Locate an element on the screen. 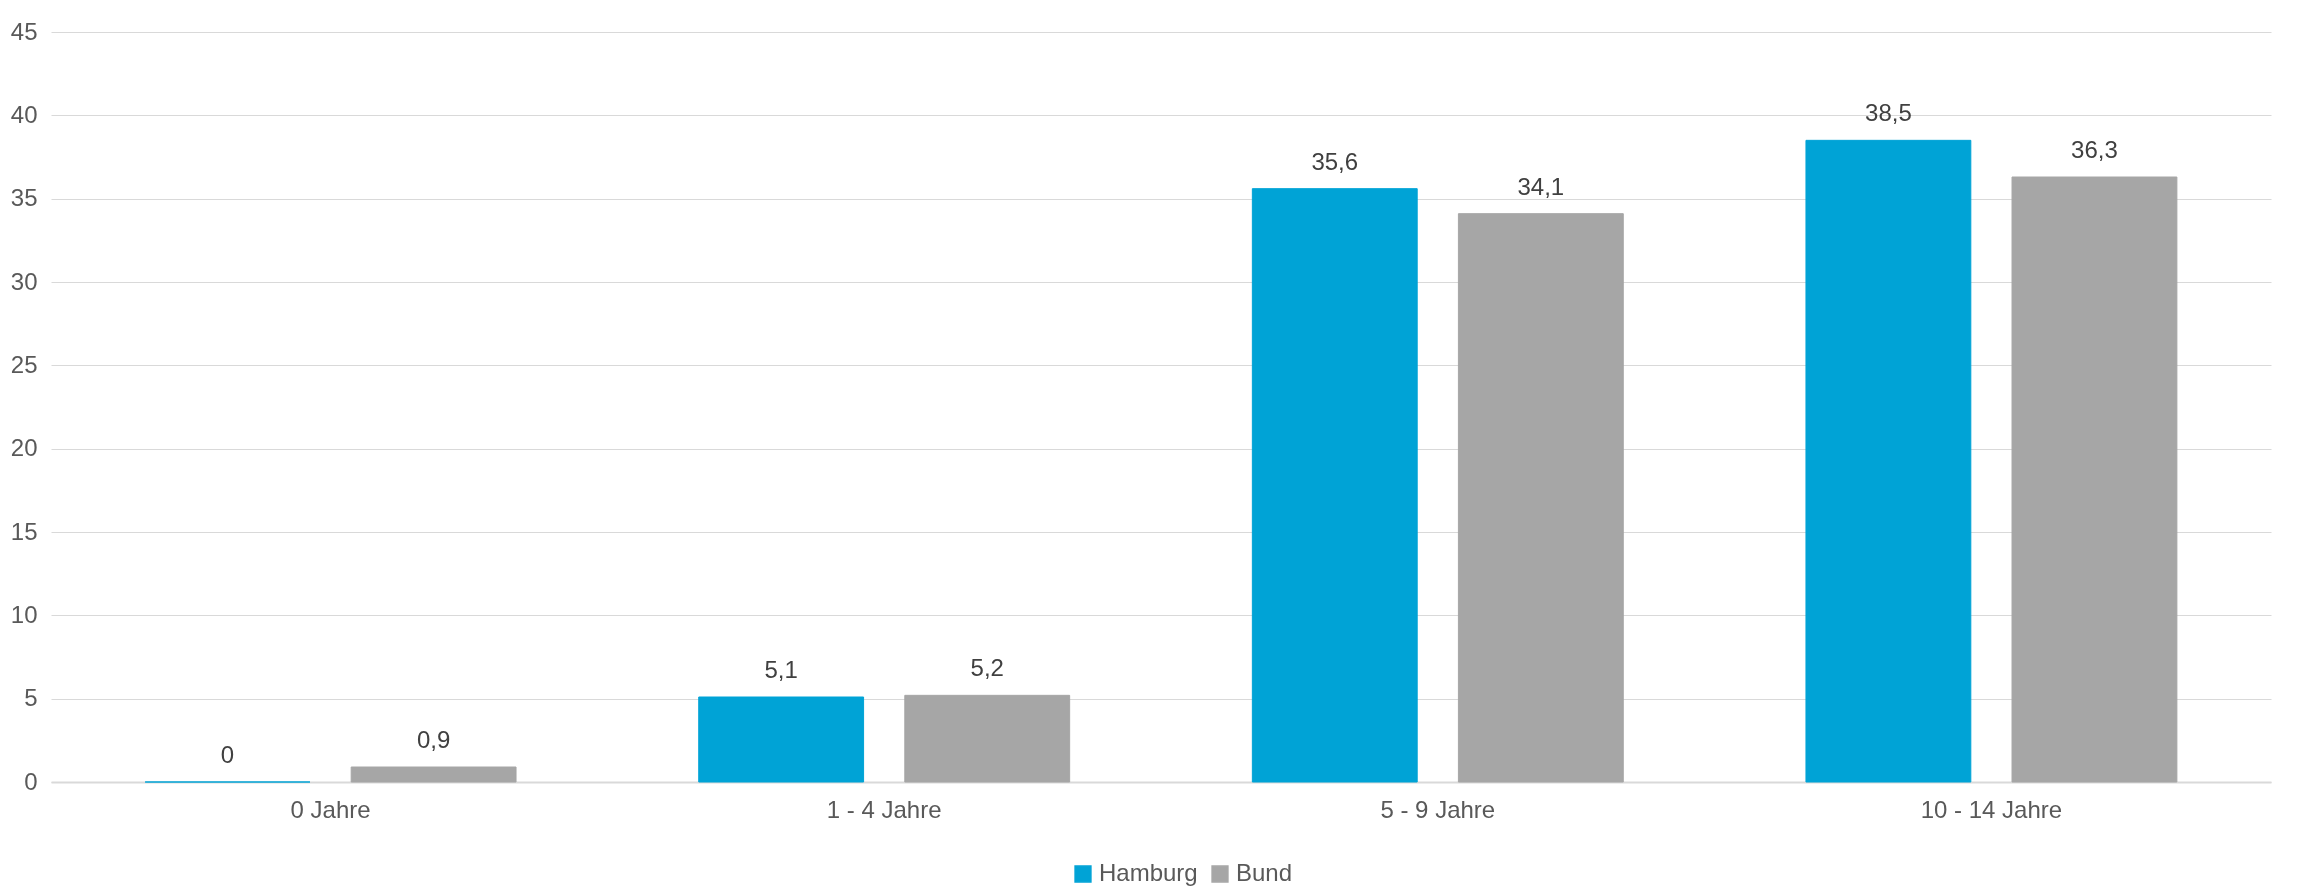 The width and height of the screenshot is (2313, 888). data-label: 38,5 is located at coordinates (1888, 113).